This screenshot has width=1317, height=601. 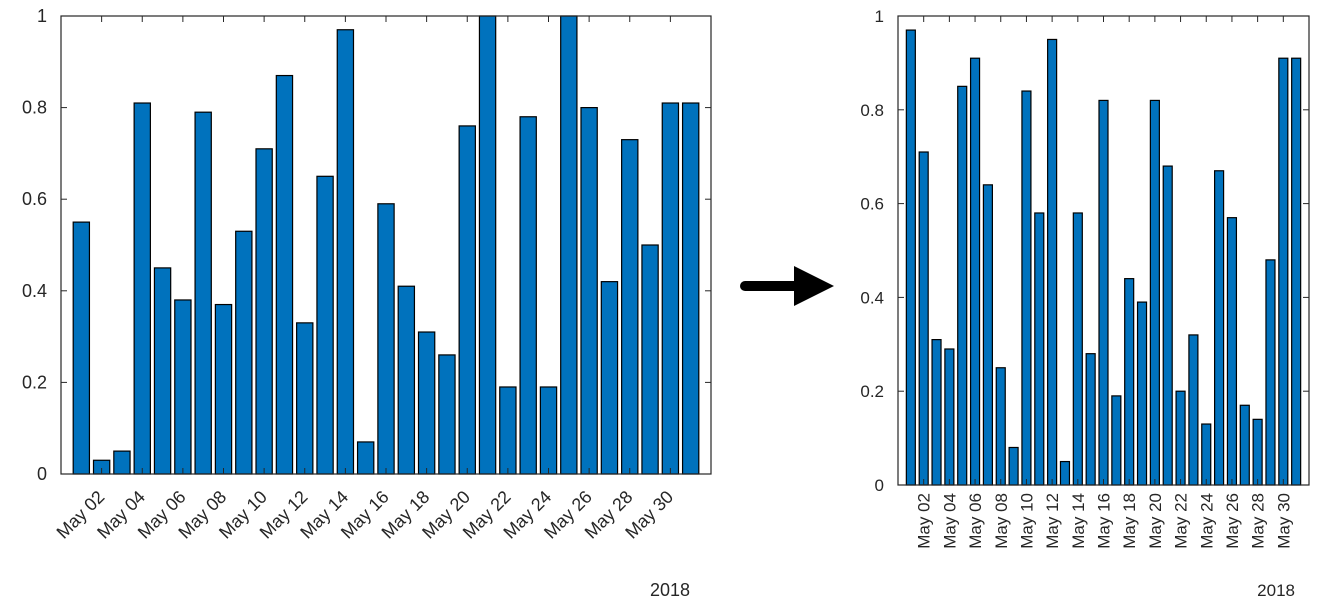 What do you see at coordinates (1078, 521) in the screenshot?
I see `x-tick-label: May 14` at bounding box center [1078, 521].